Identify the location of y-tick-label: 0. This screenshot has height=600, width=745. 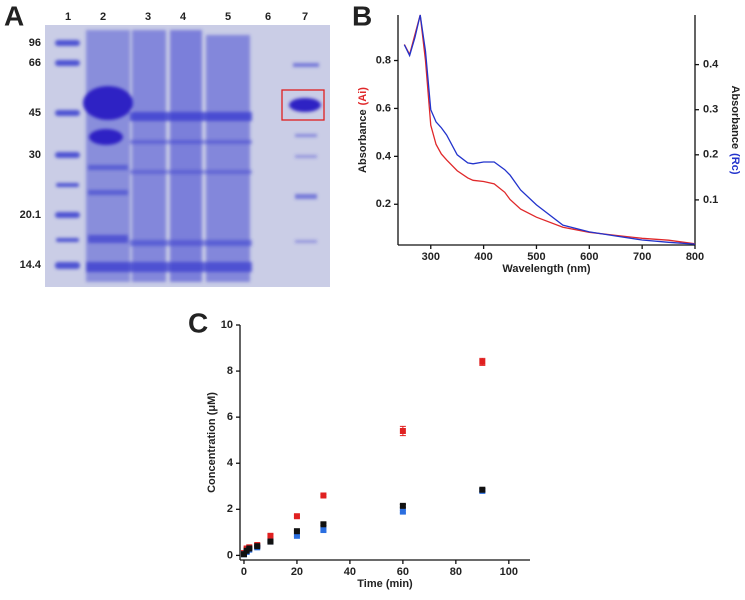
(230, 555).